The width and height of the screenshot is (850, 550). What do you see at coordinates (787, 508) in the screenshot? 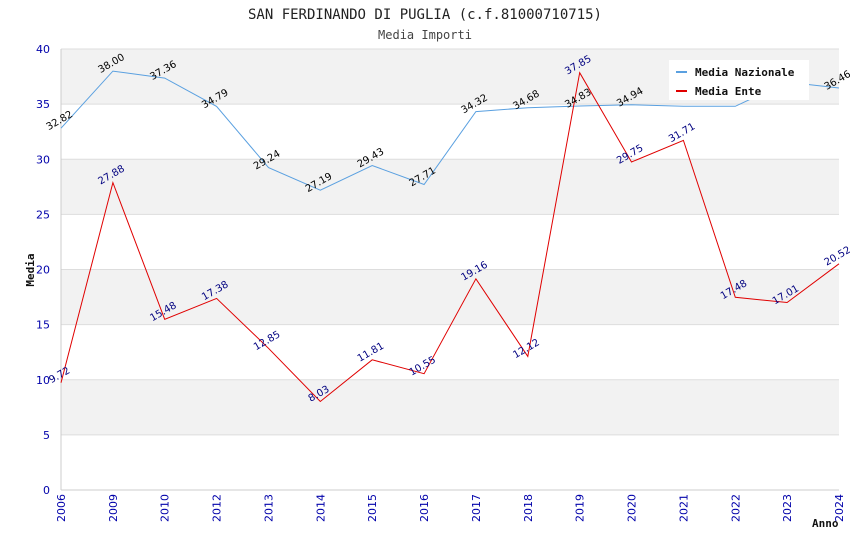
I see `x-tick-label: 2023` at bounding box center [787, 508].